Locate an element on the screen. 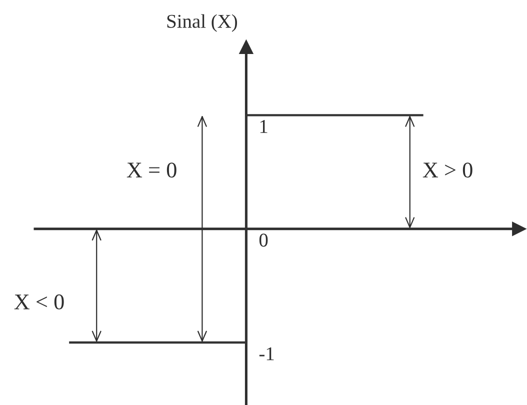  annotation: X > 0 is located at coordinates (447, 170).